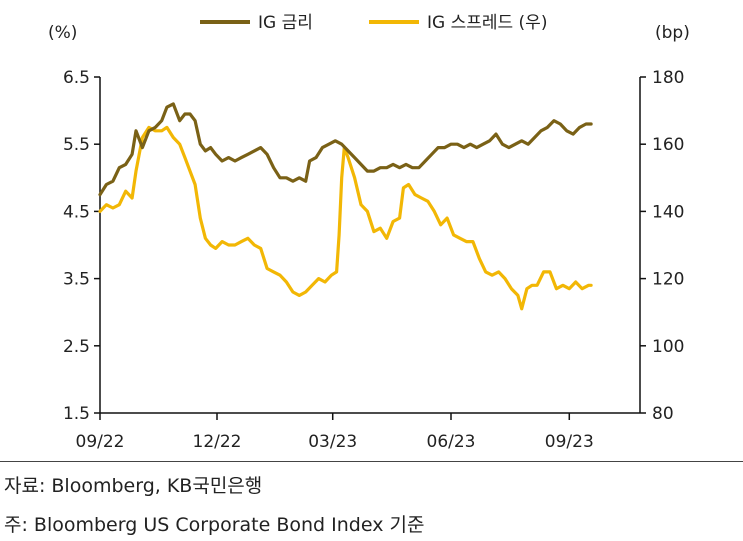 The height and width of the screenshot is (541, 743). What do you see at coordinates (133, 486) in the screenshot?
I see `source-note: 자료: Bloomberg, KB국민은행` at bounding box center [133, 486].